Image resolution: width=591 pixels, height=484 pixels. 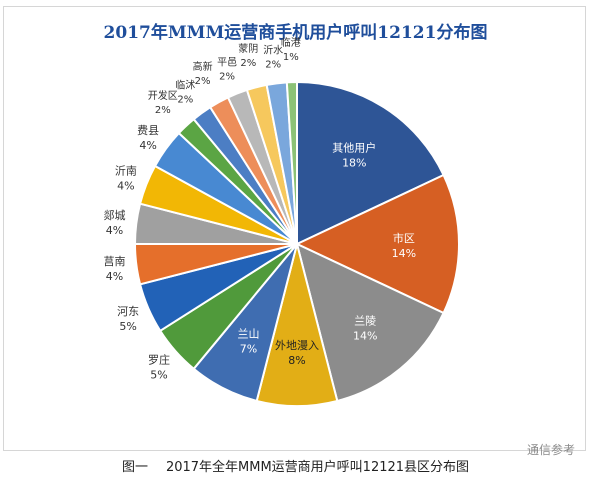 What do you see at coordinates (126, 170) in the screenshot?
I see `slice-label: 沂南` at bounding box center [126, 170].